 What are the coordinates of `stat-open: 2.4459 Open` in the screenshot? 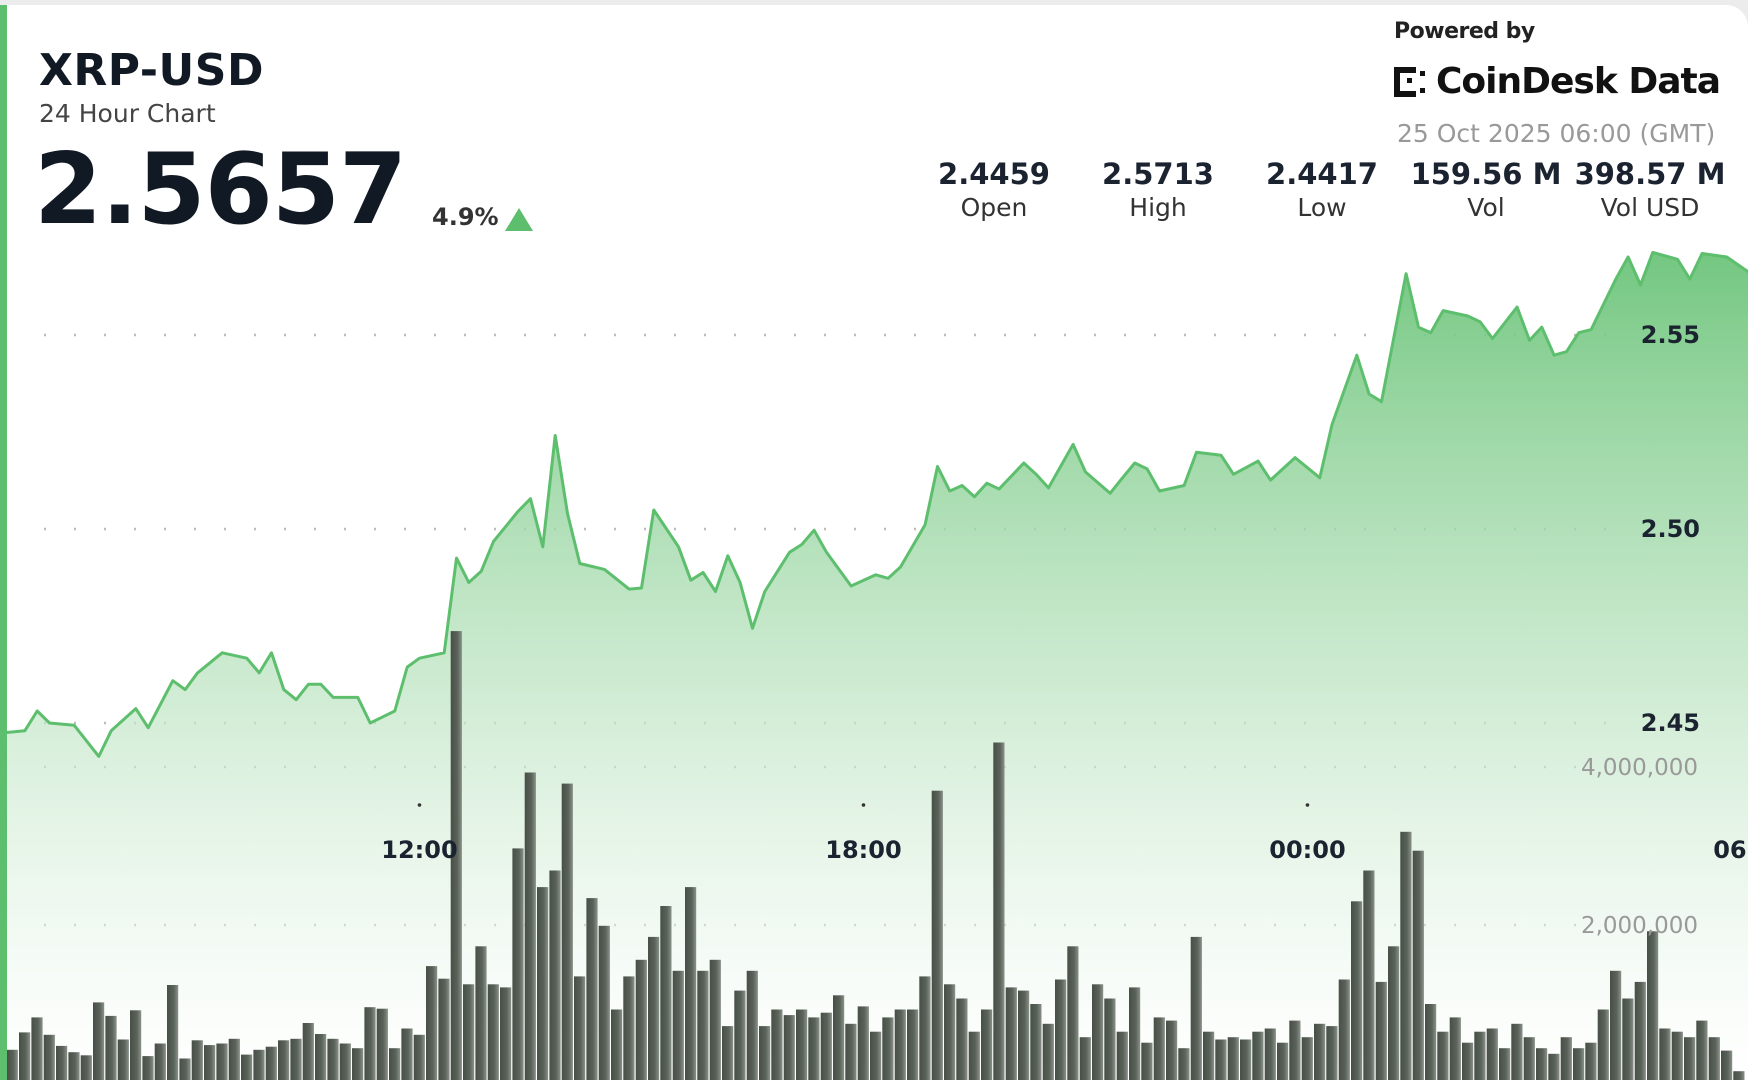 It's located at (994, 189).